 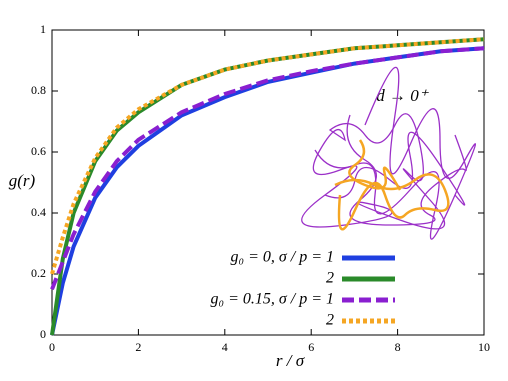 I want to click on y-tick-label: 1, so click(x=43, y=29).